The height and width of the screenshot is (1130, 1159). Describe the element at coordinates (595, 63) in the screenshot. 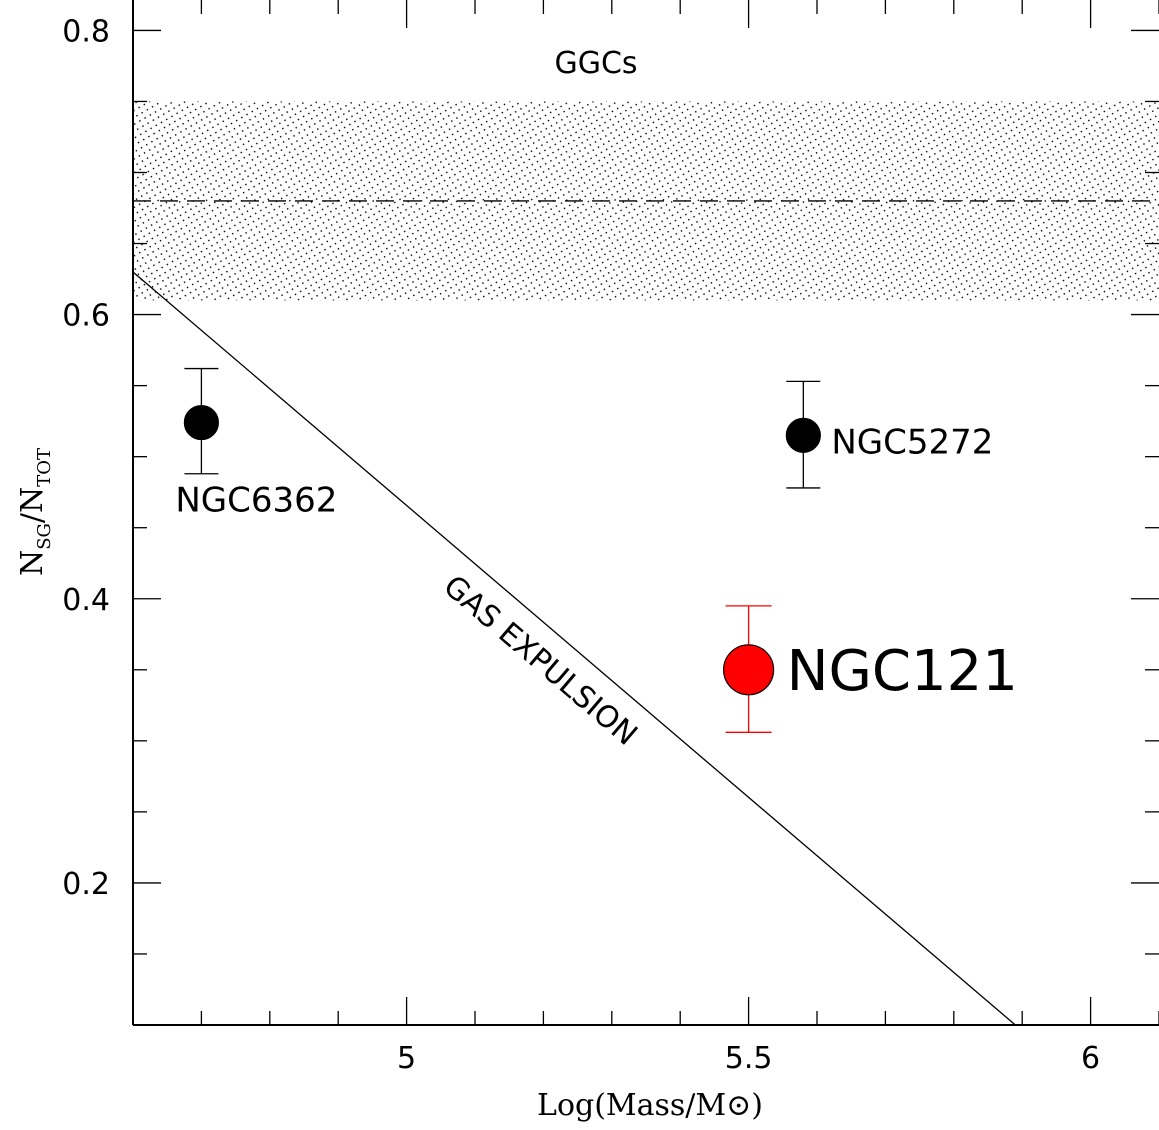

I see `ggc-band-label: GGCs` at that location.